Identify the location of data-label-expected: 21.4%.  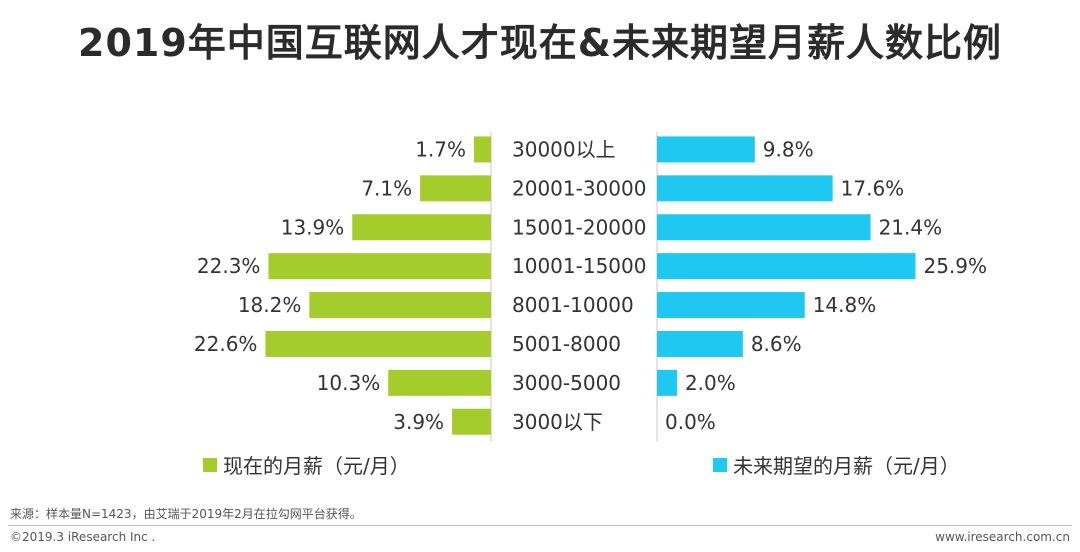
(911, 227).